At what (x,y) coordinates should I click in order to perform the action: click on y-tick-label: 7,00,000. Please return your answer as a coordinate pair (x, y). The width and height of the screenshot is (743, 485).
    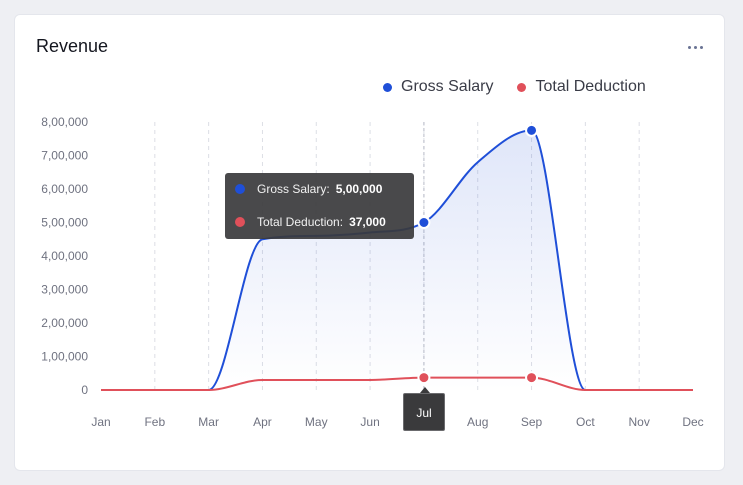
    Looking at the image, I should click on (64, 156).